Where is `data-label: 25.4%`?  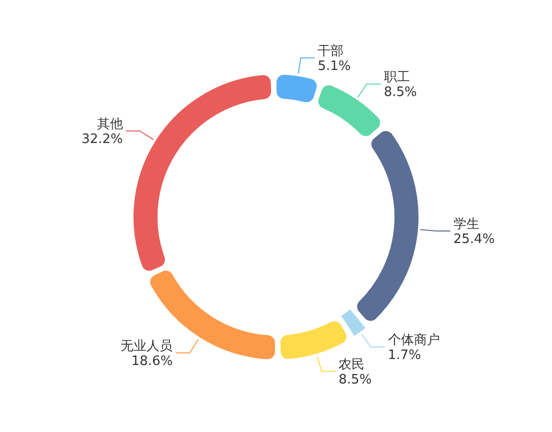 data-label: 25.4% is located at coordinates (474, 240).